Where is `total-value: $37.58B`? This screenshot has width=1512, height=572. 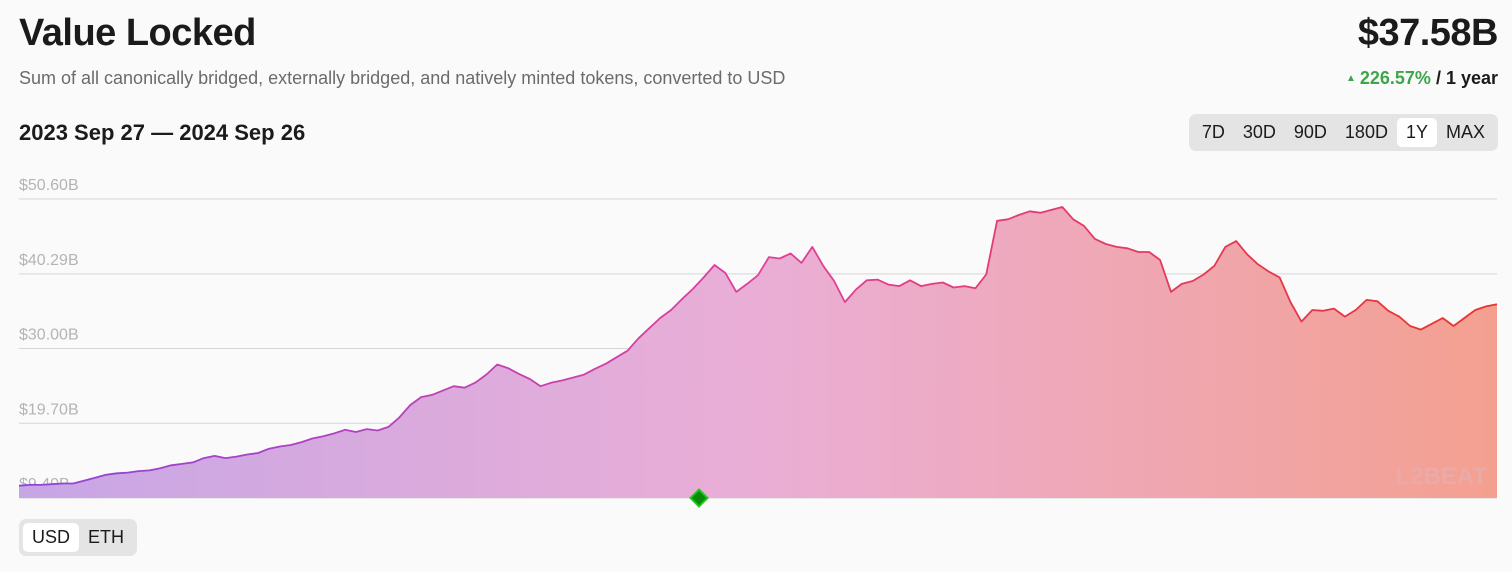
total-value: $37.58B is located at coordinates (1428, 33).